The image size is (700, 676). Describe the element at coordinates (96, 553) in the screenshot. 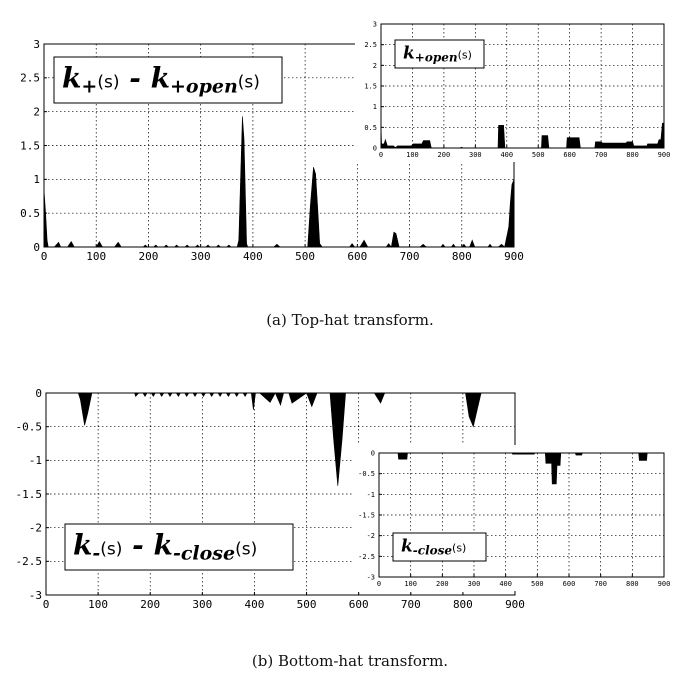

I see `legend-subscript: -` at that location.